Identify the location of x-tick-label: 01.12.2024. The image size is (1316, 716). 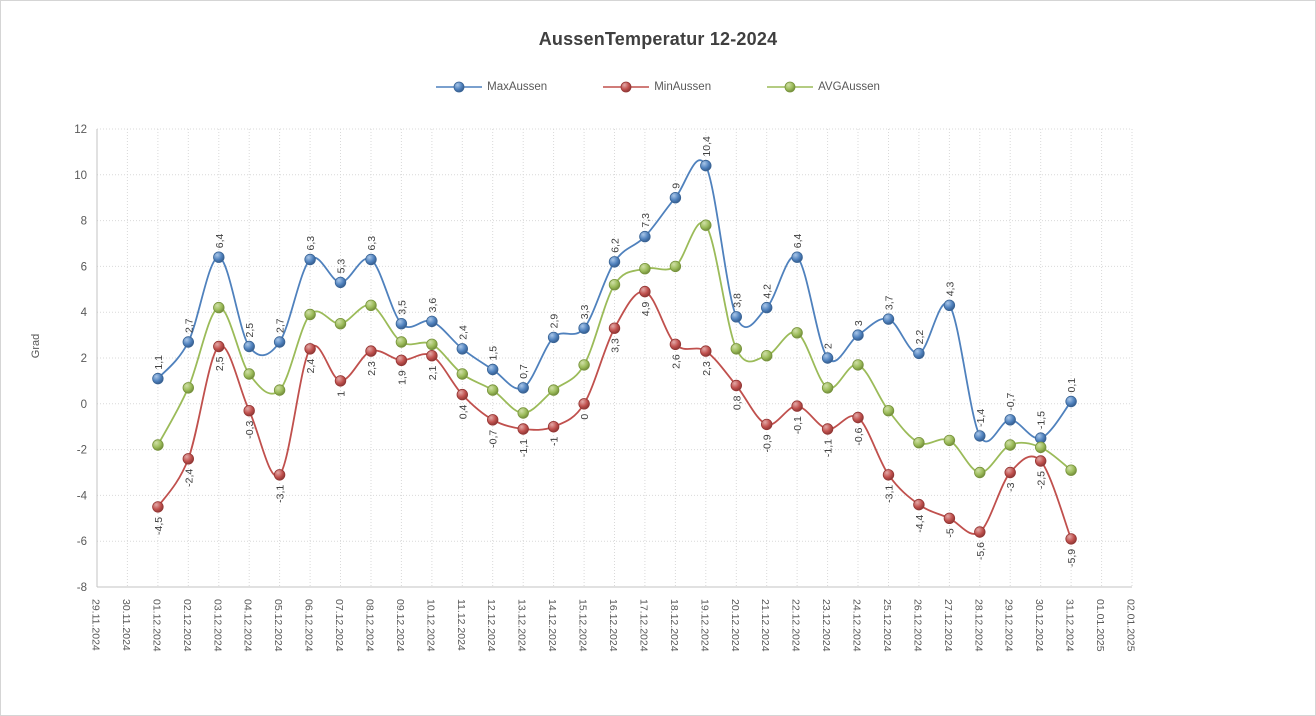
(156, 625).